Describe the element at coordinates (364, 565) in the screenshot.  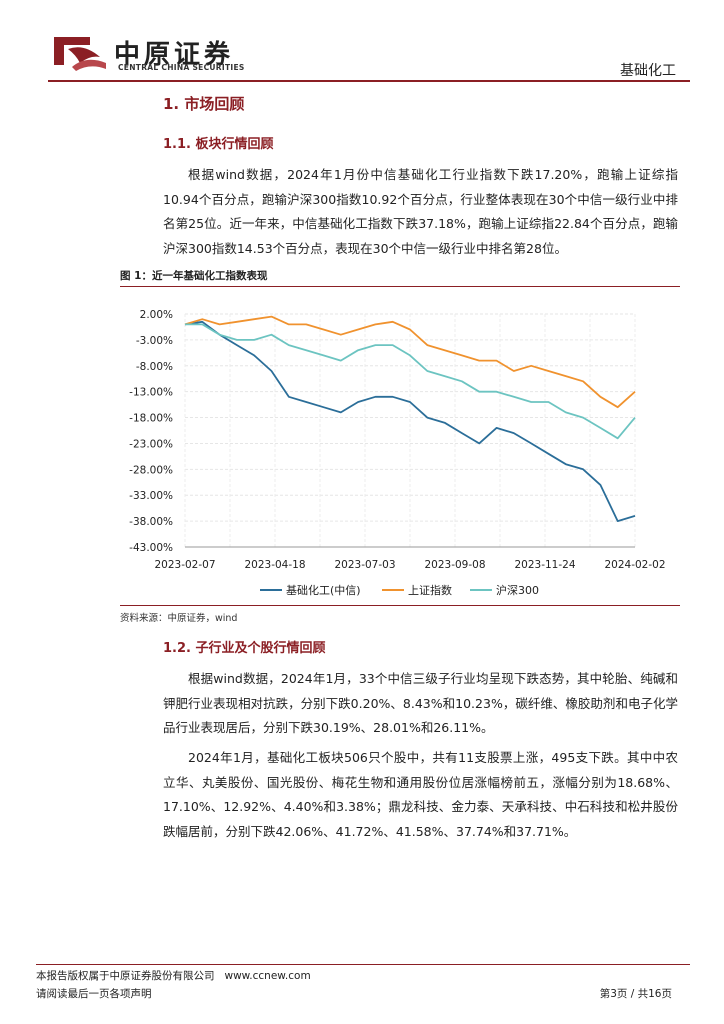
I see `x-tick-label: 2023-07-03` at that location.